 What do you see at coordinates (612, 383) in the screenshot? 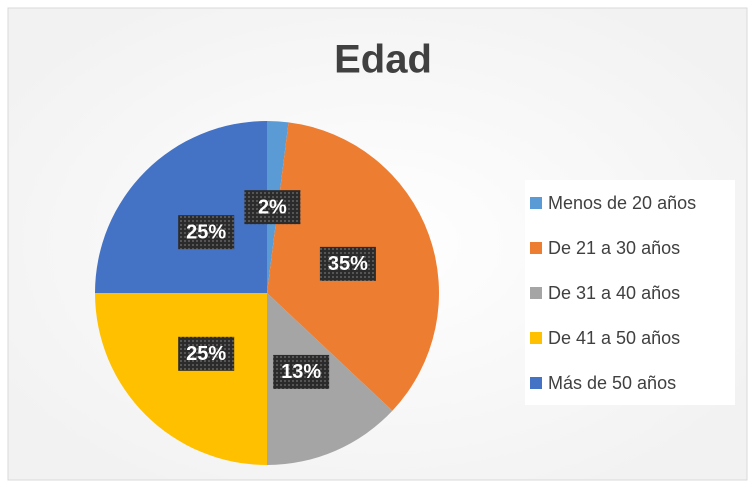
I see `legend-label: Más de 50 años` at bounding box center [612, 383].